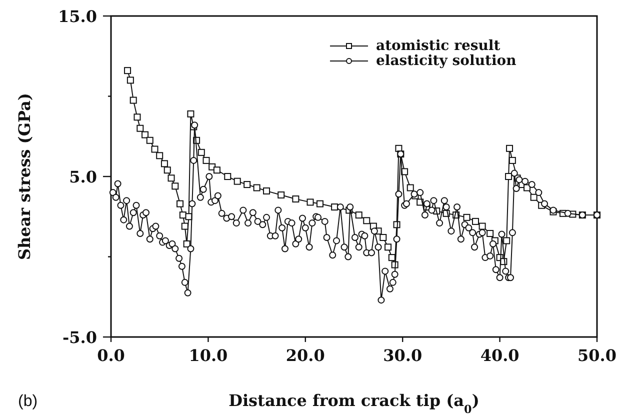  What do you see at coordinates (79, 337) in the screenshot?
I see `y-tick-label: -5.0` at bounding box center [79, 337].